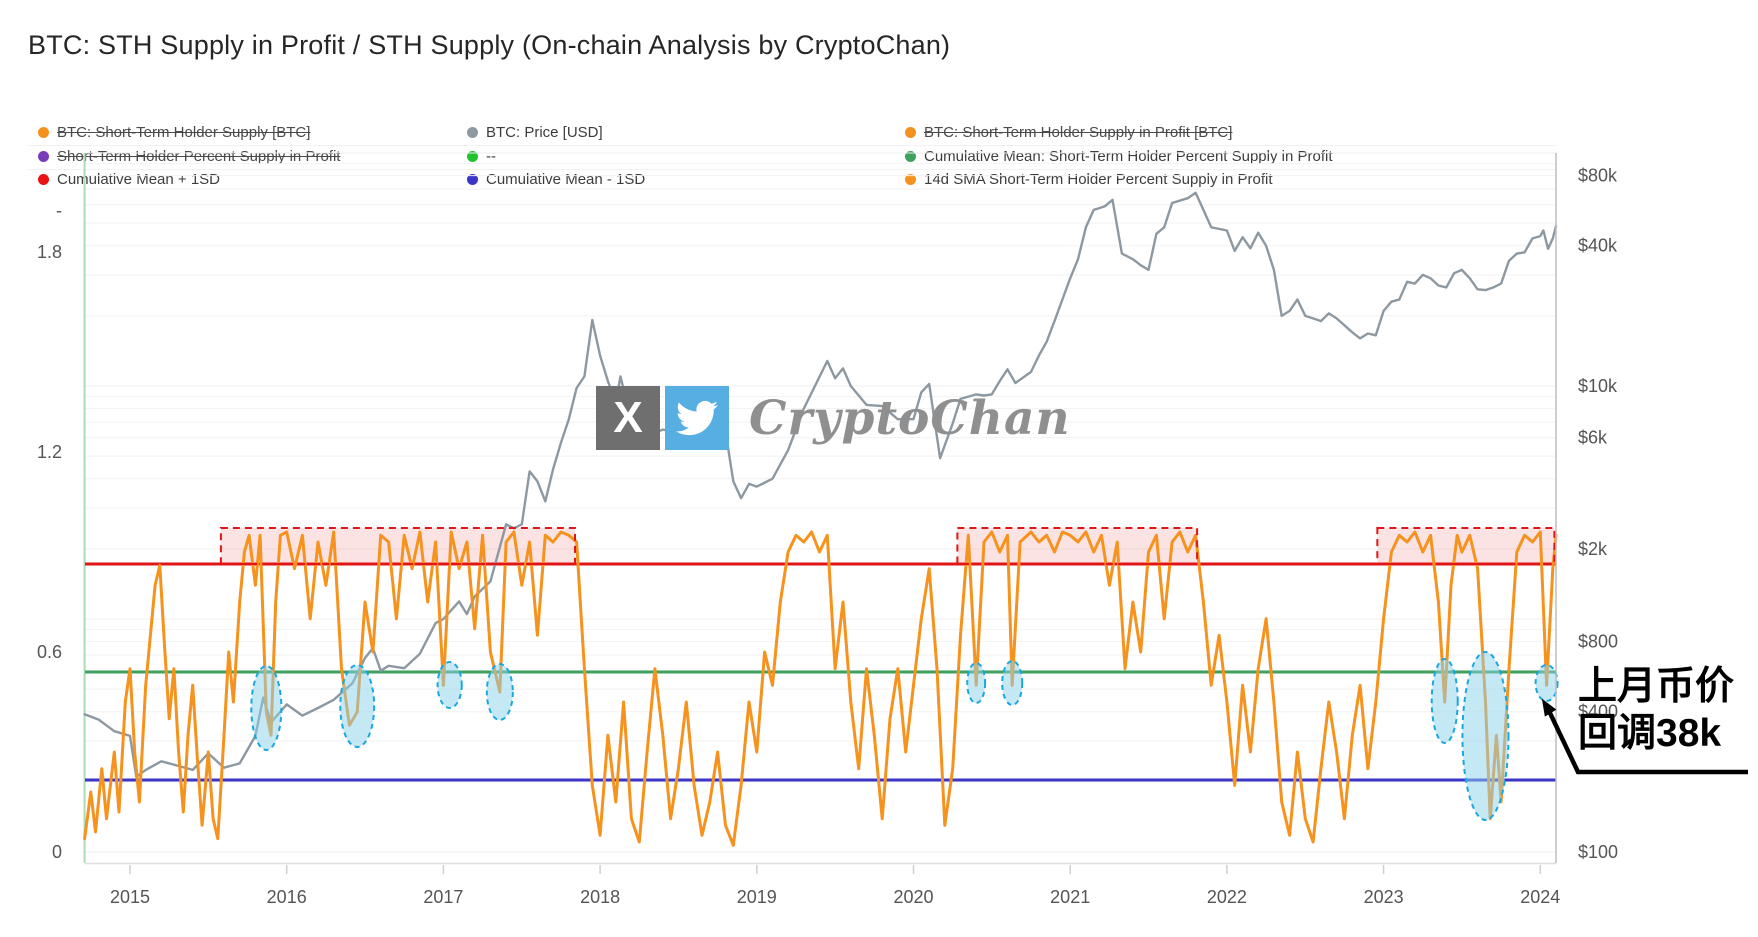 This screenshot has width=1758, height=937. I want to click on legend-item-btc-price: BTC: Price [USD], so click(556, 133).